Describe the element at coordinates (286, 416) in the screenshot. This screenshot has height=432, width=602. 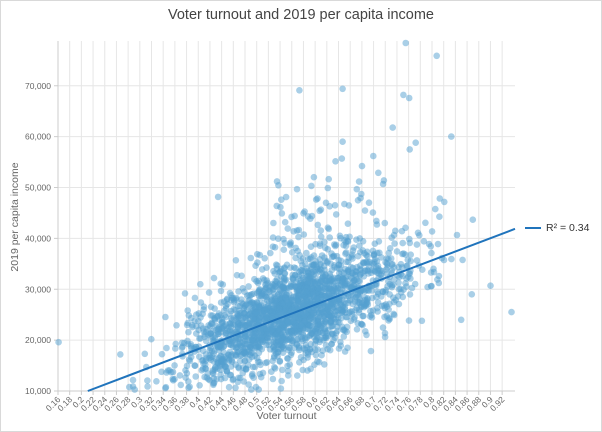
I see `x-axis-title: Voter turnout` at that location.